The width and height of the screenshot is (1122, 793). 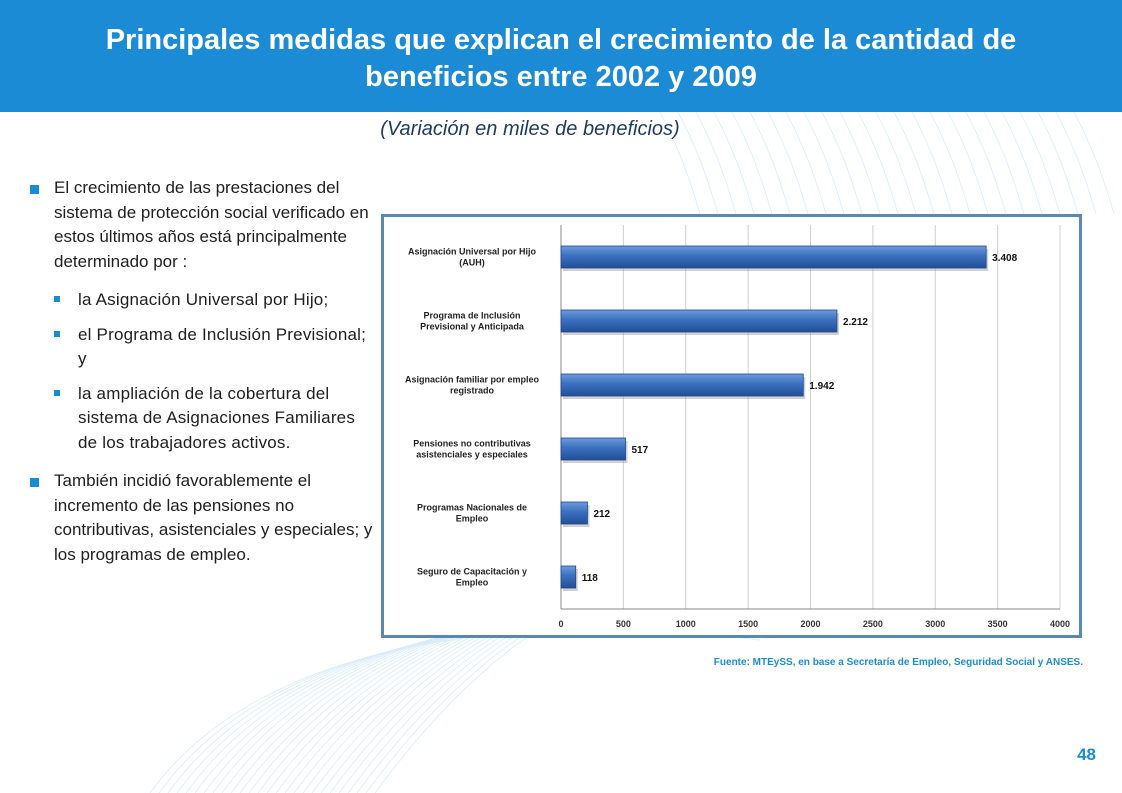 I want to click on category-label: Asignación familiar por empleo registrado, so click(x=472, y=385).